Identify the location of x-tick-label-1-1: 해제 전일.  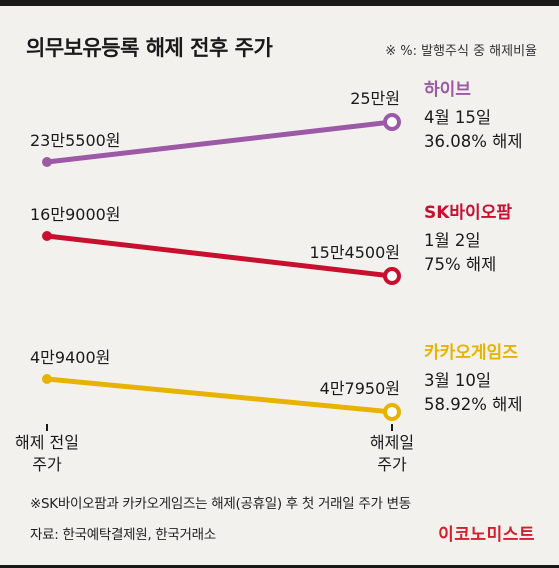
(47, 442).